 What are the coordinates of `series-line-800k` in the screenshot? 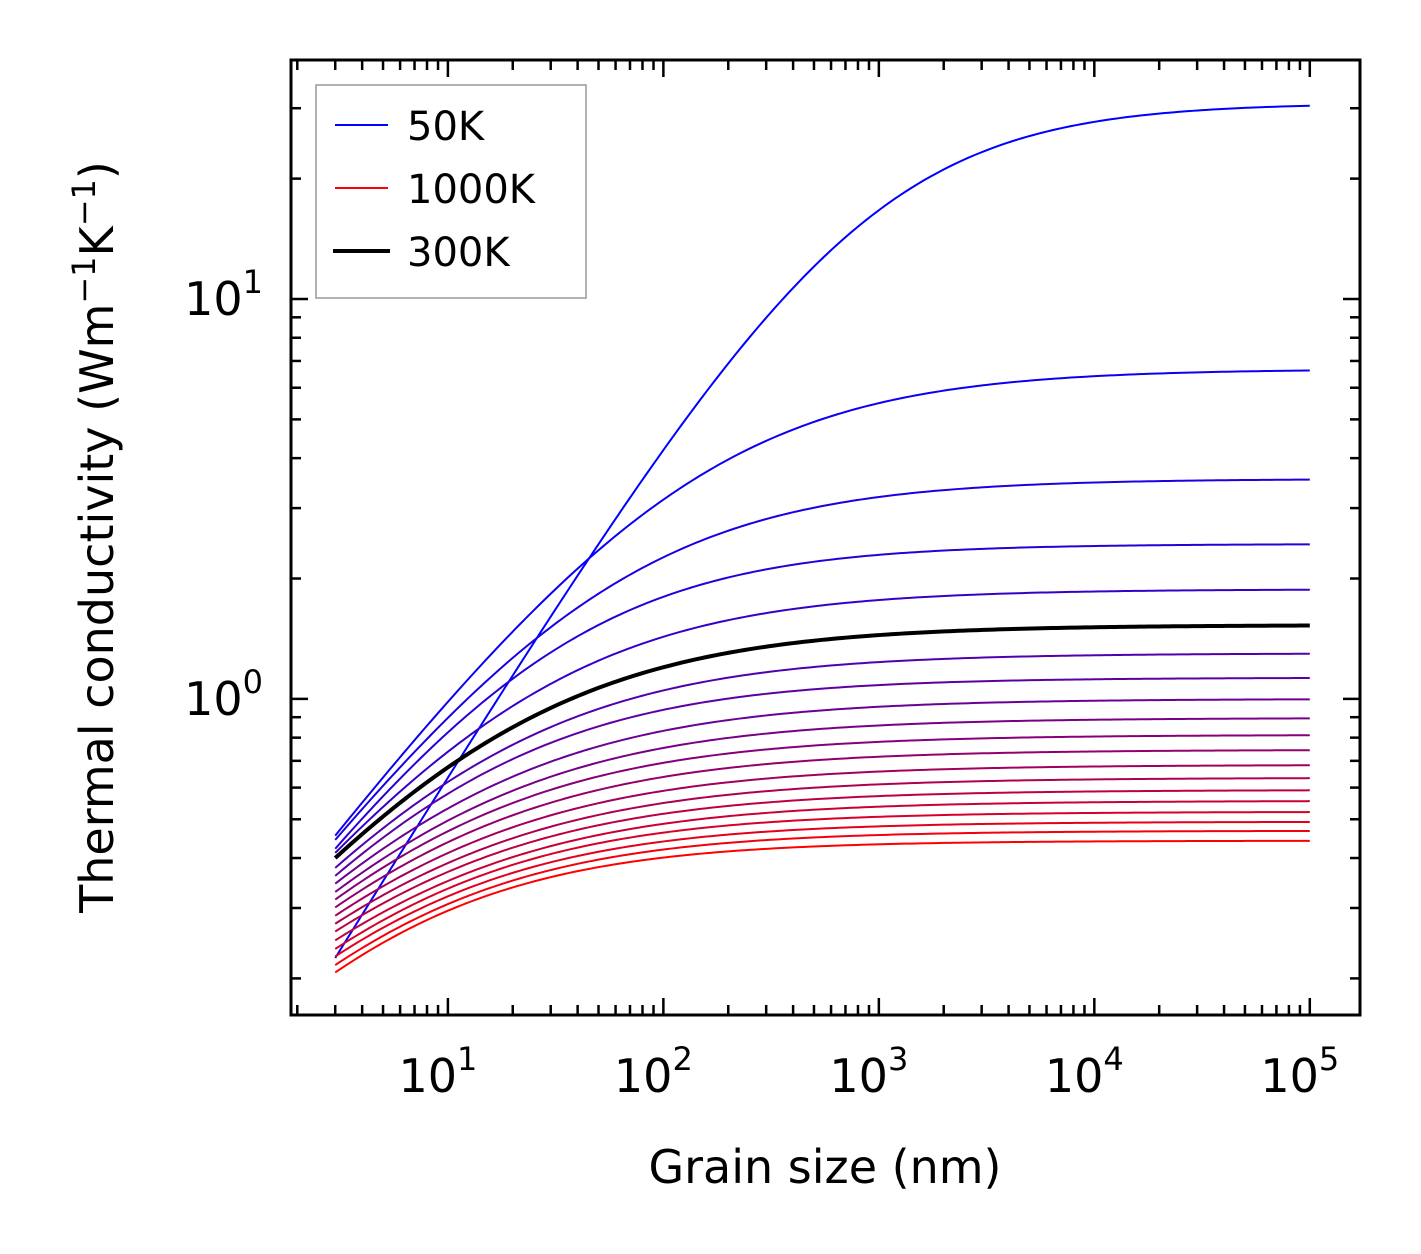 It's located at (822, 871).